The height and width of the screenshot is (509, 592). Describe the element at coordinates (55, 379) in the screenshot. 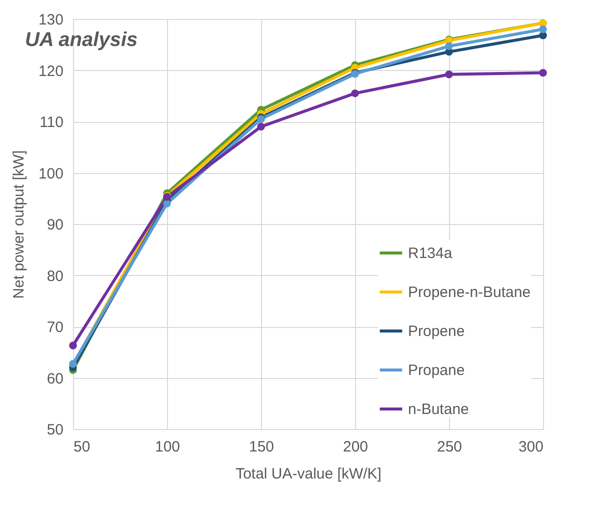

I see `y-tick-label: 60` at that location.